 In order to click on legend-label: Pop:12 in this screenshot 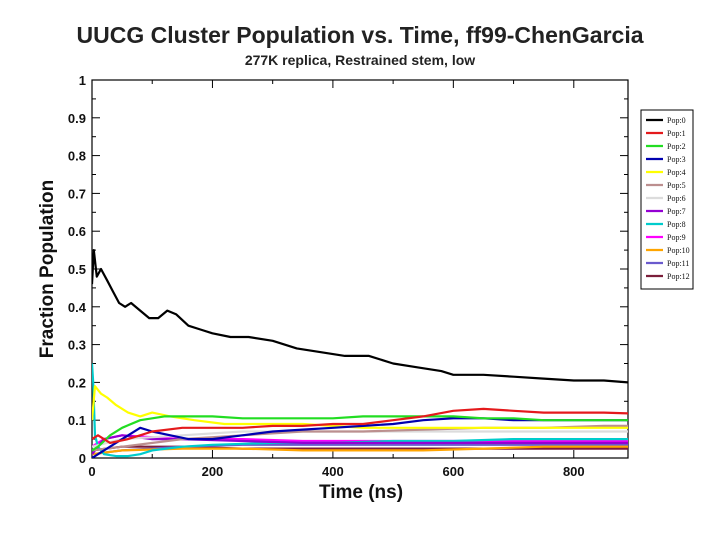, I will do `click(678, 276)`.